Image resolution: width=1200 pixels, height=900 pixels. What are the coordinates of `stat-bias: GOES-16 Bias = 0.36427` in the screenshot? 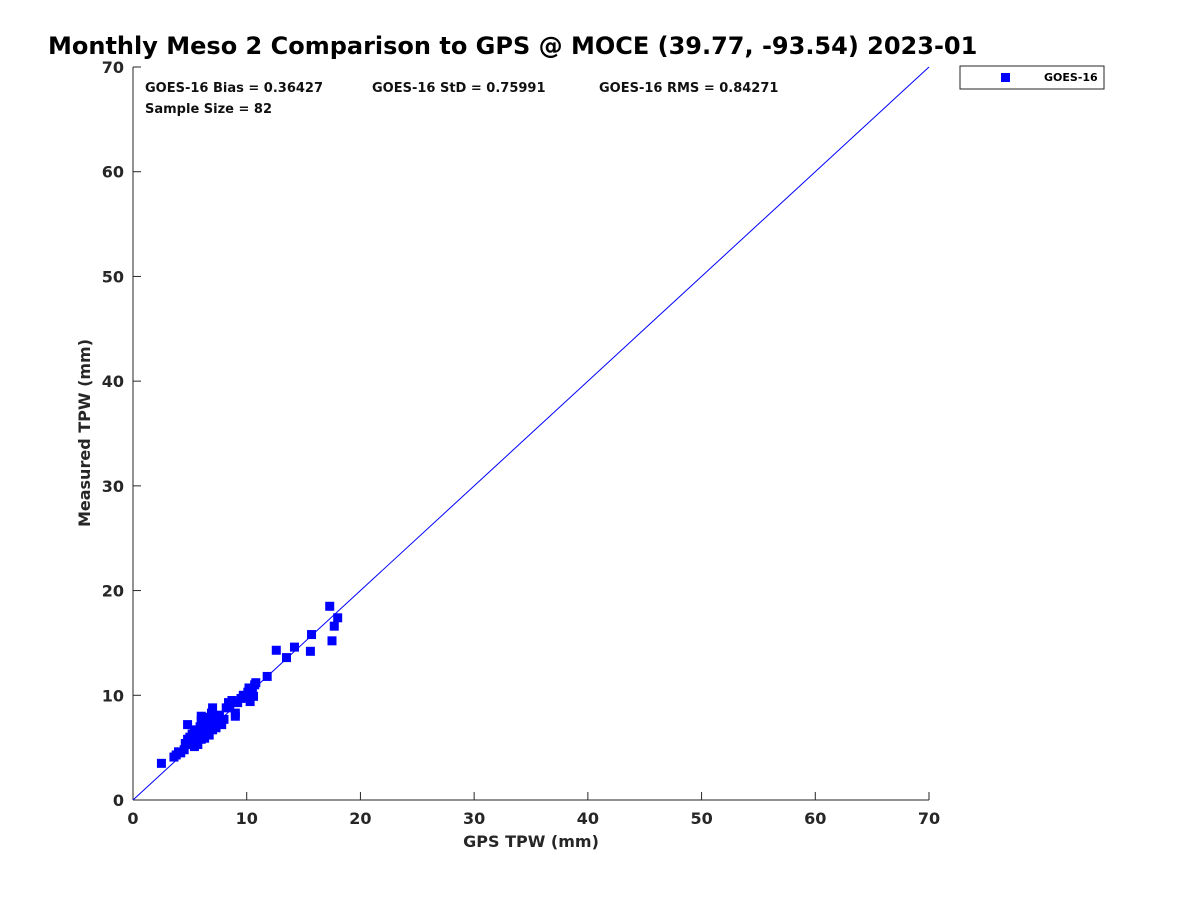 It's located at (234, 88).